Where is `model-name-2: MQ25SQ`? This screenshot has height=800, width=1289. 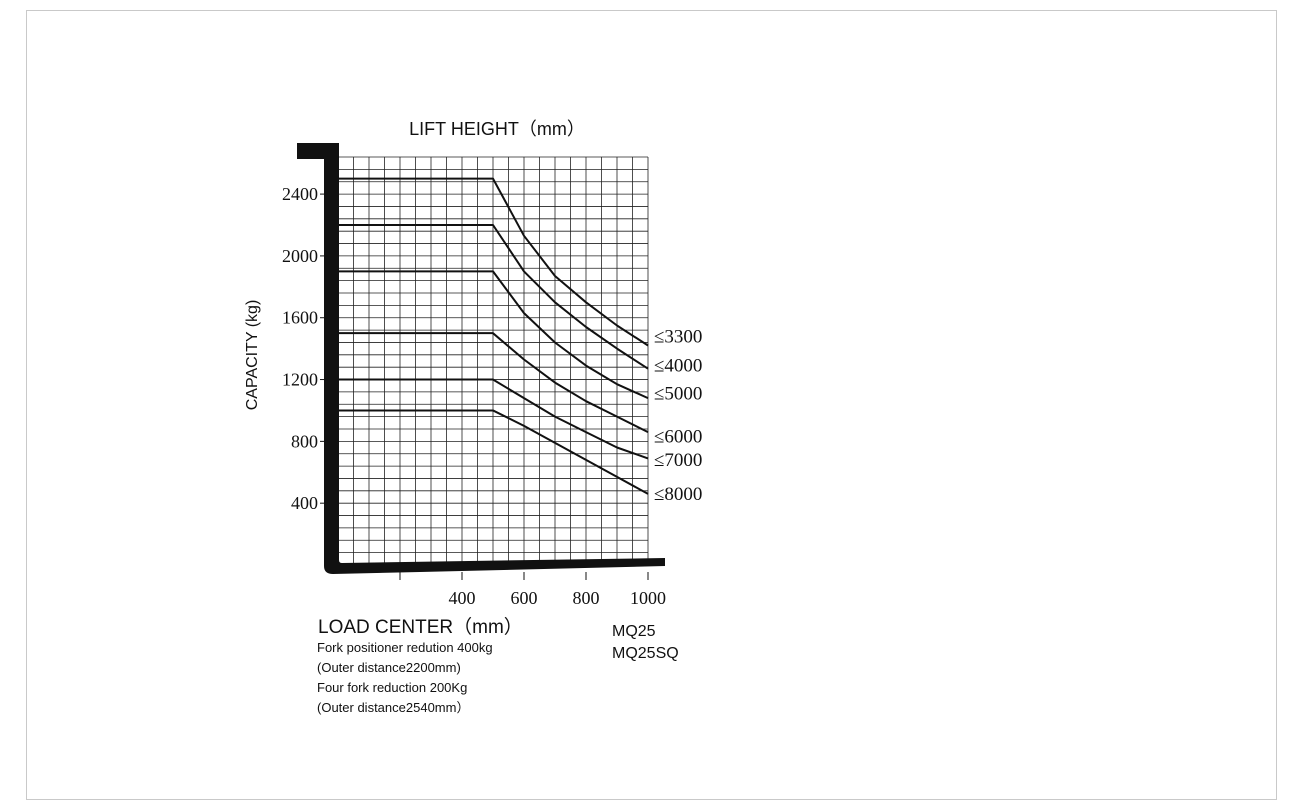 model-name-2: MQ25SQ is located at coordinates (645, 653).